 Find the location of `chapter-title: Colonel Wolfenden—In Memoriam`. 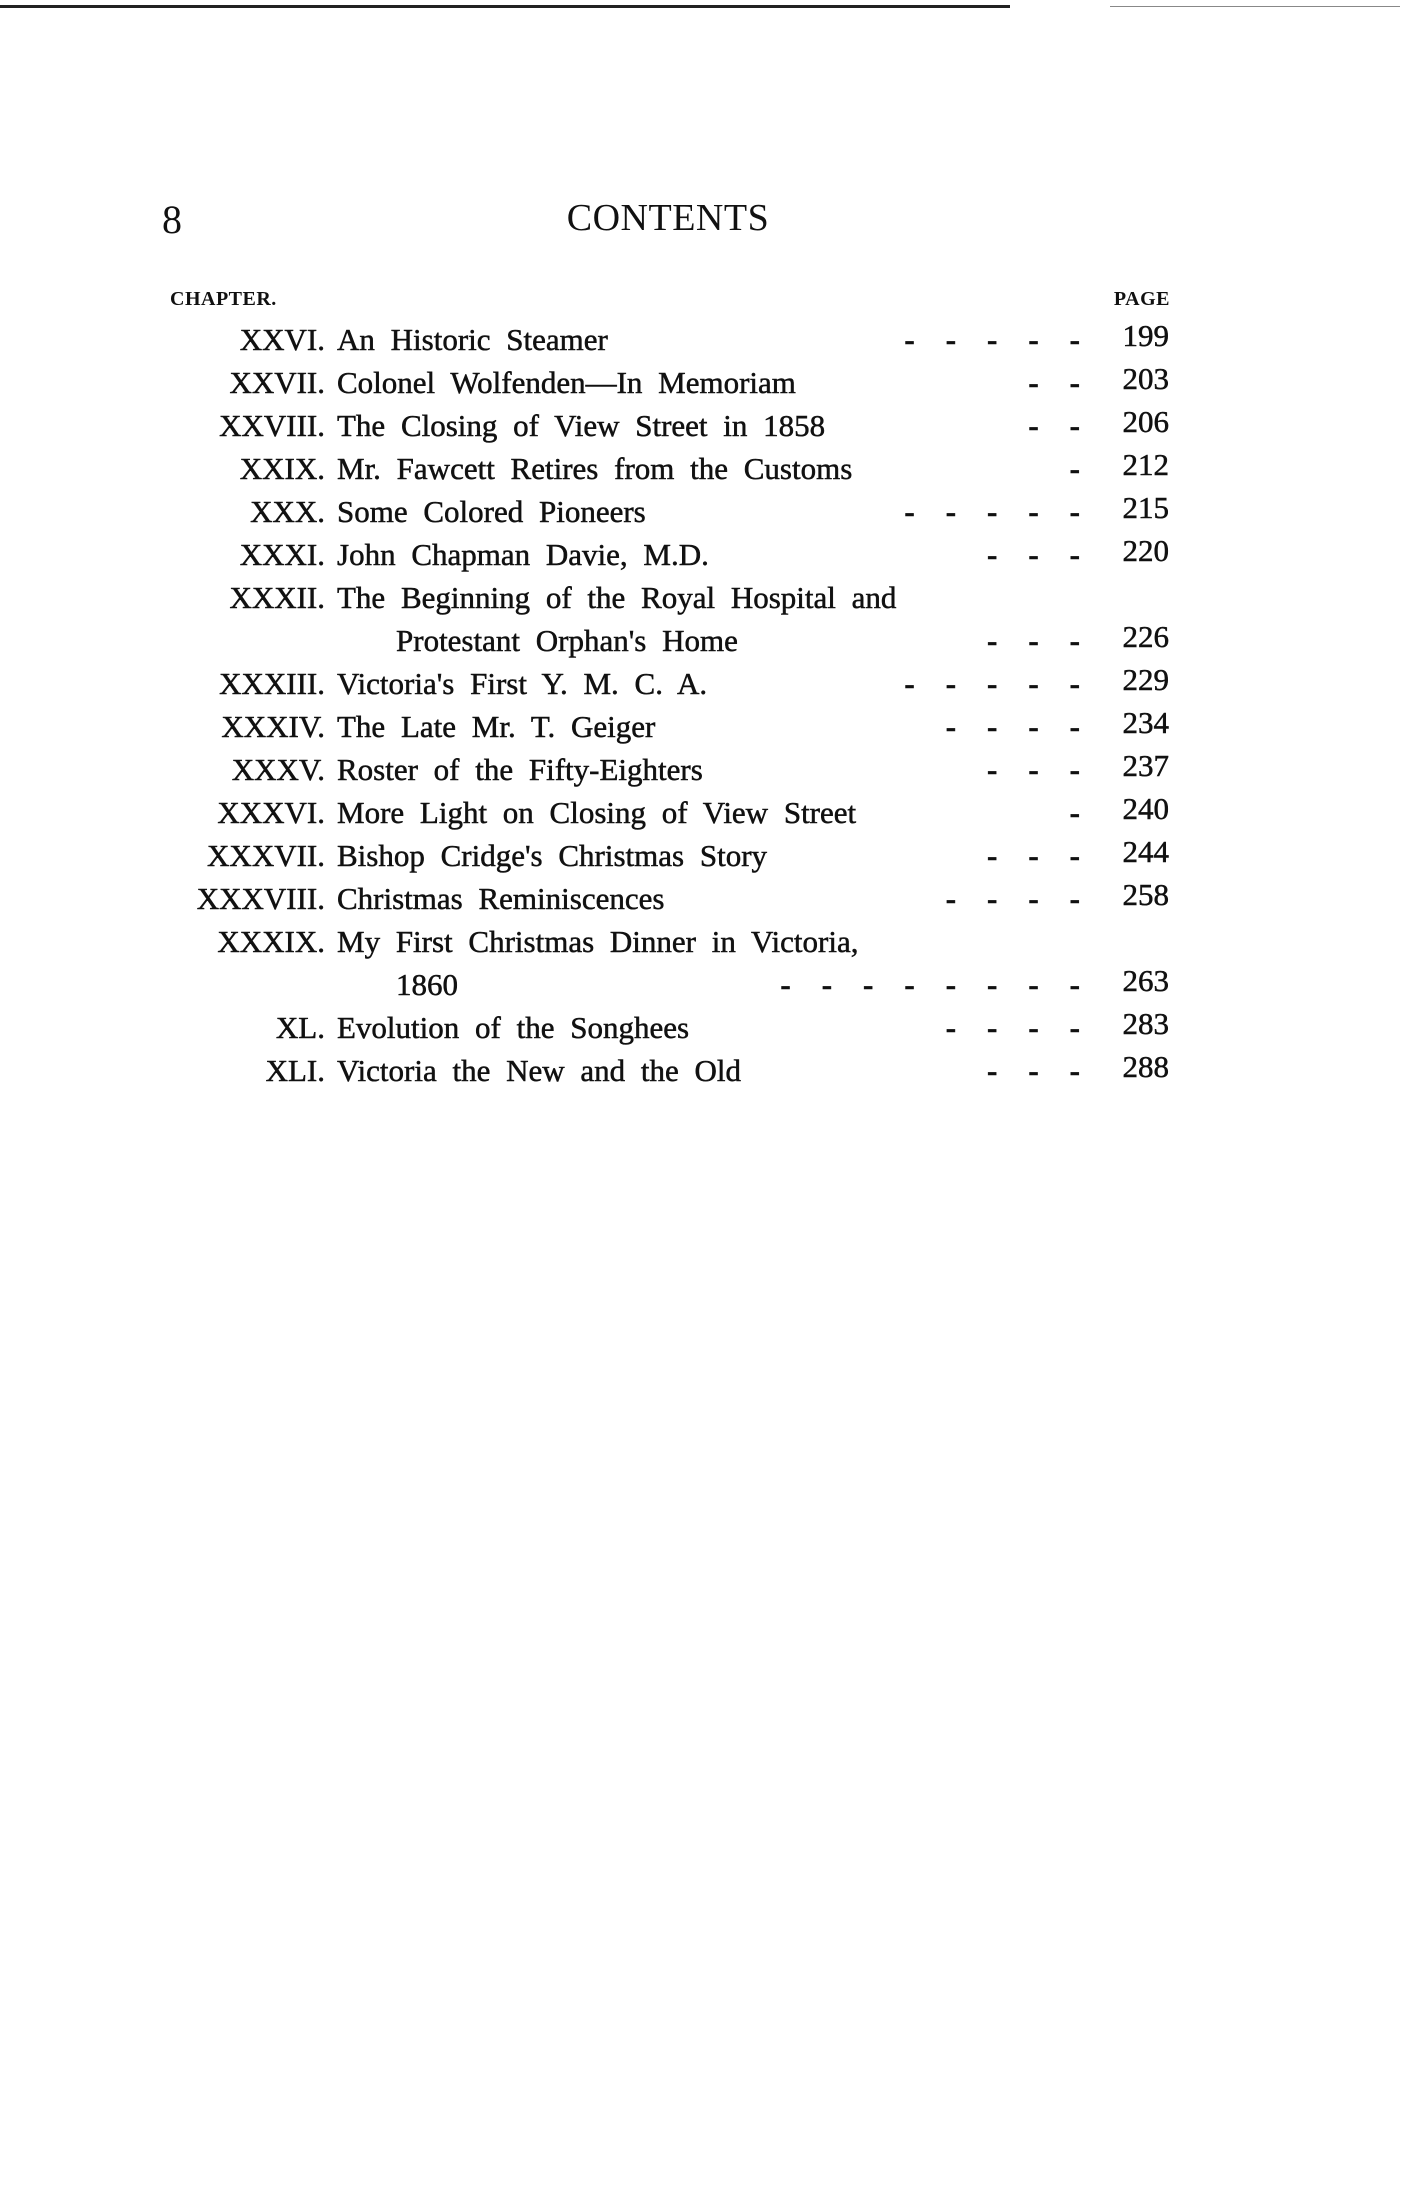

chapter-title: Colonel Wolfenden—In Memoriam is located at coordinates (566, 383).